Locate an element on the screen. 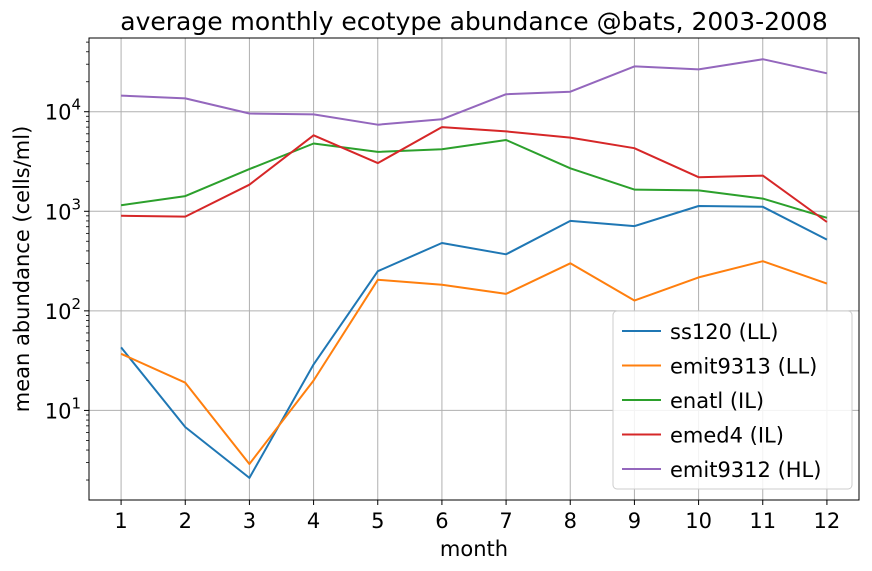 This screenshot has width=872, height=571. series-line-enatl is located at coordinates (474, 179).